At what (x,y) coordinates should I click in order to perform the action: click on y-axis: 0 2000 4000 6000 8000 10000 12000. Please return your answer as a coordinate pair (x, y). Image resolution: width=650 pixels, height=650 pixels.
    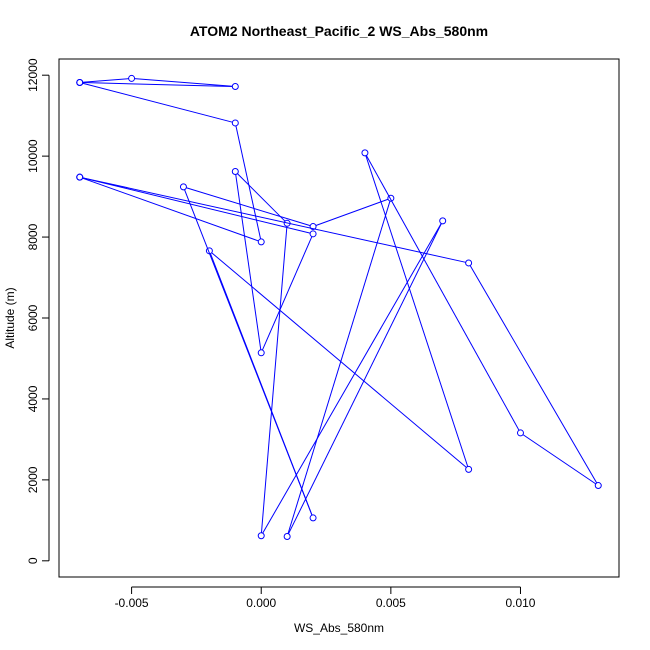
    Looking at the image, I should click on (38, 311).